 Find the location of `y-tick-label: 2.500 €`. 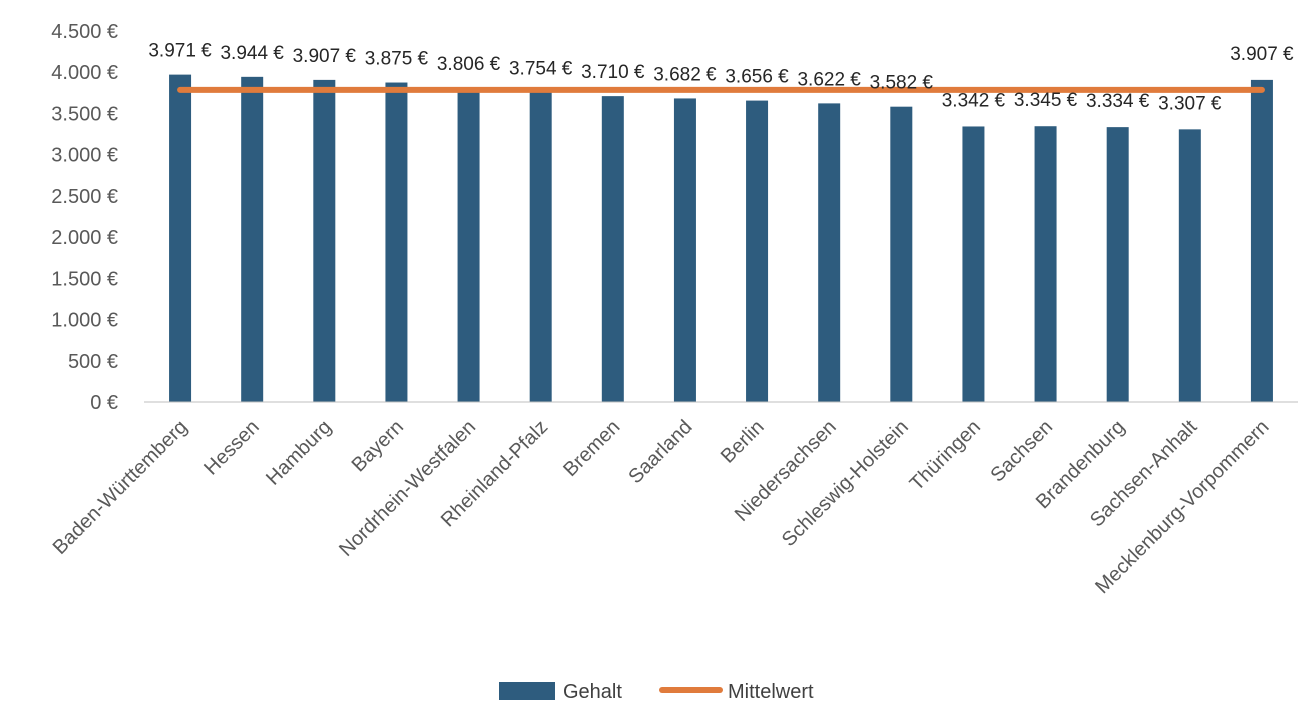

y-tick-label: 2.500 € is located at coordinates (84, 197).